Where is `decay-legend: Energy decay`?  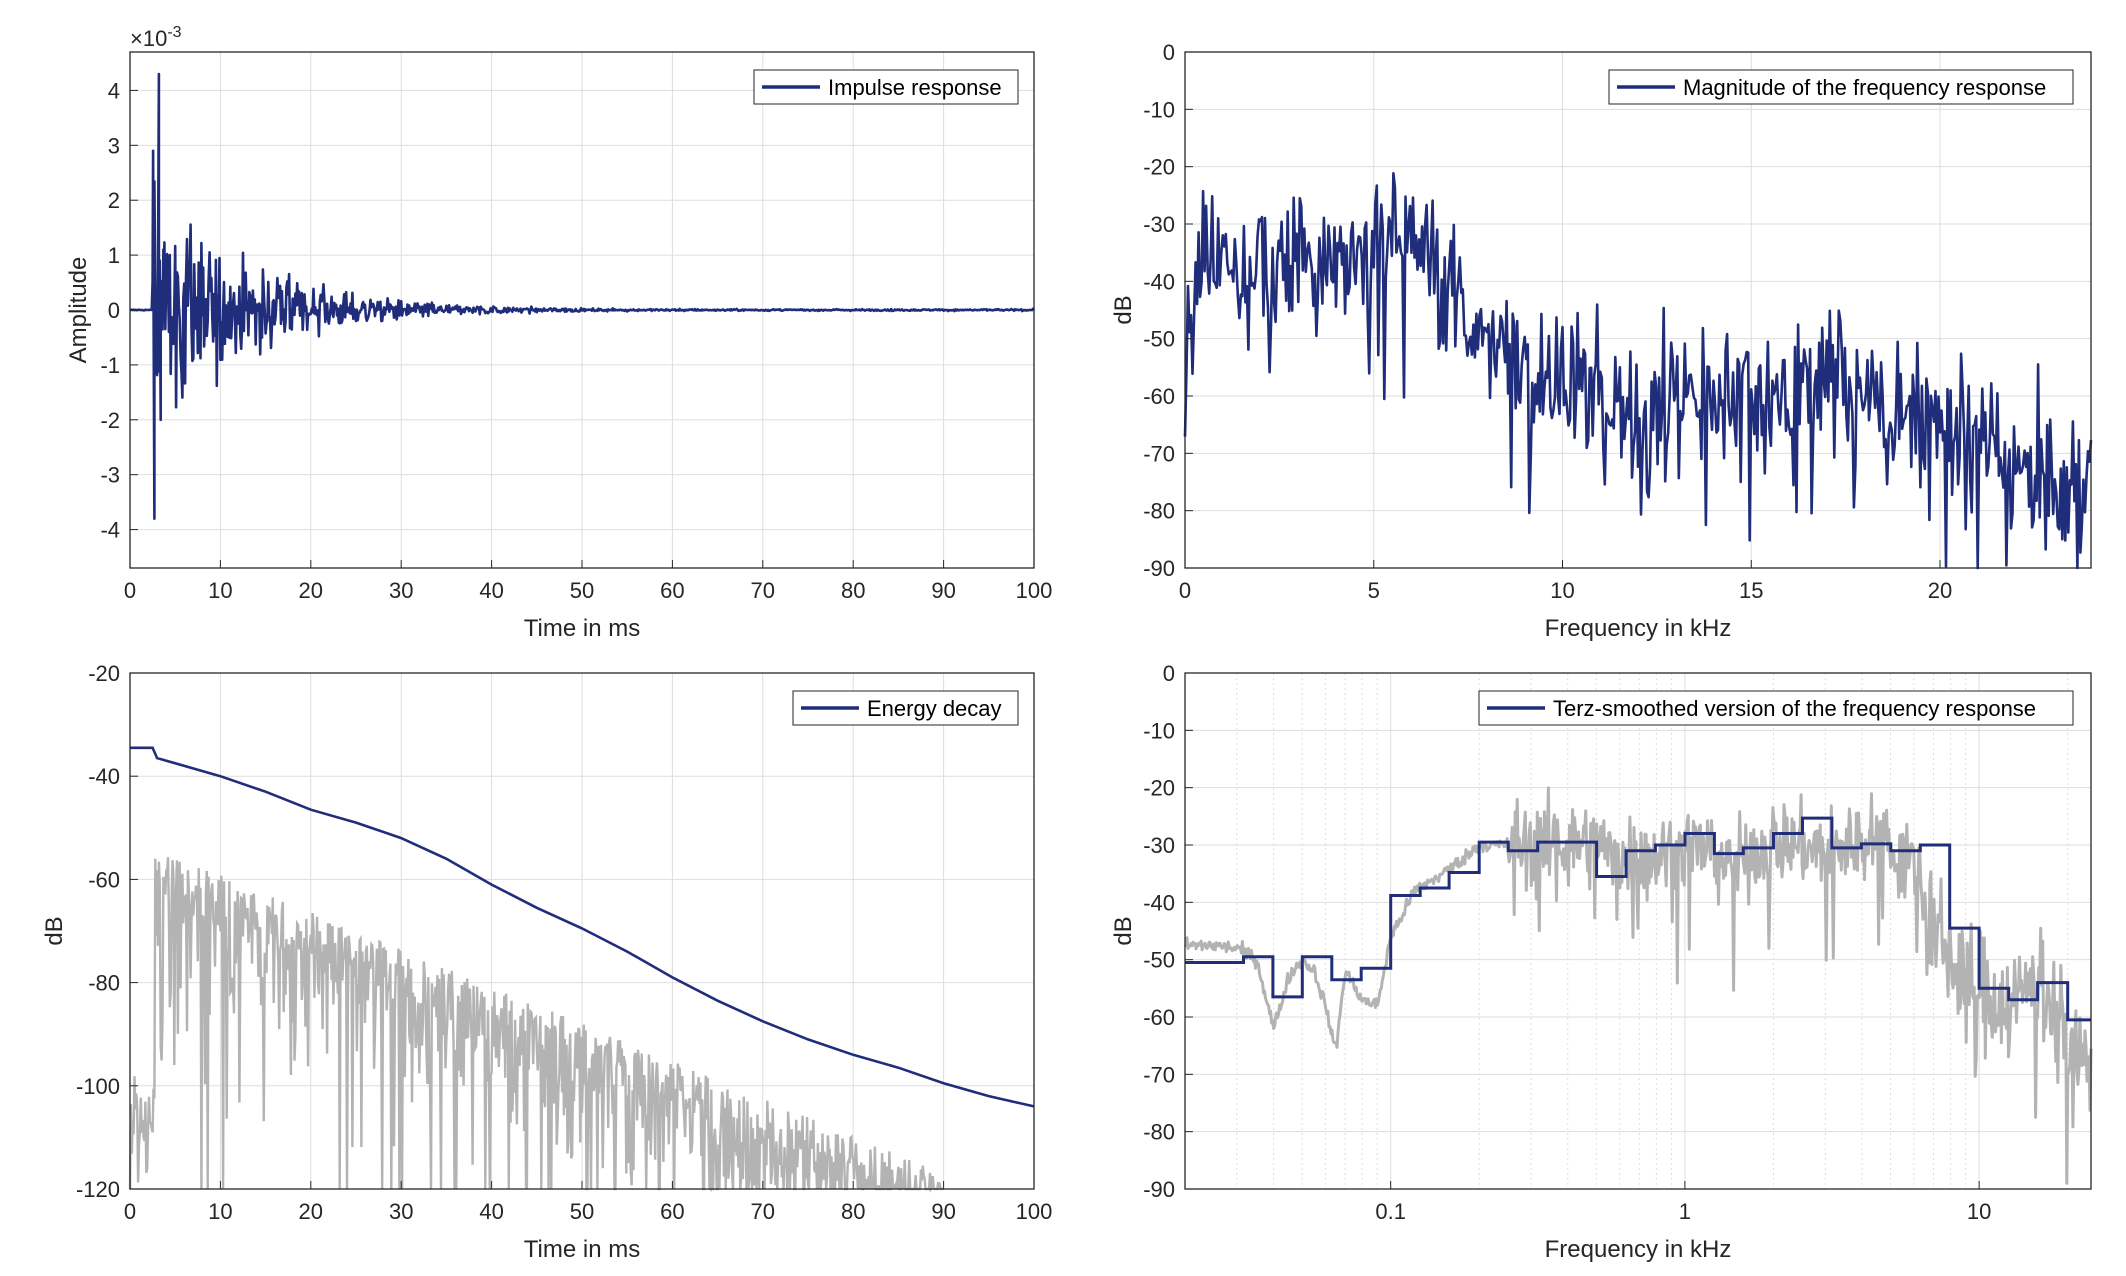
decay-legend: Energy decay is located at coordinates (905, 708).